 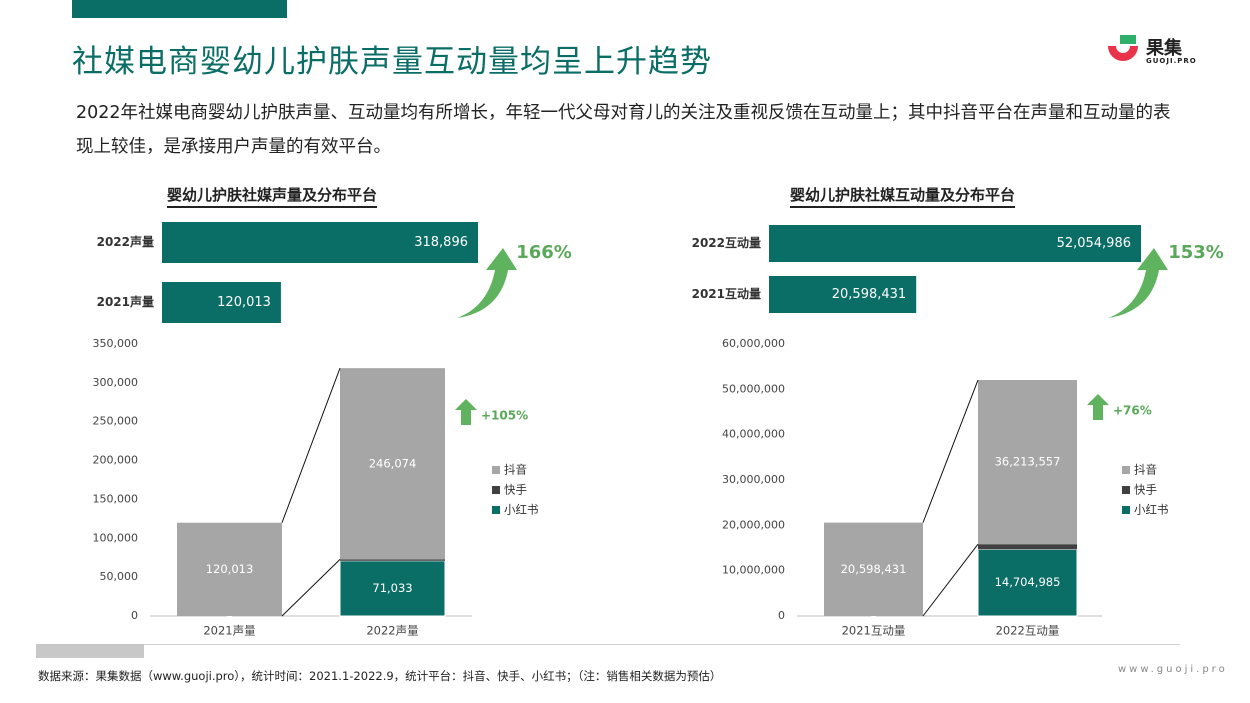 What do you see at coordinates (1164, 48) in the screenshot?
I see `logo-name: 果集` at bounding box center [1164, 48].